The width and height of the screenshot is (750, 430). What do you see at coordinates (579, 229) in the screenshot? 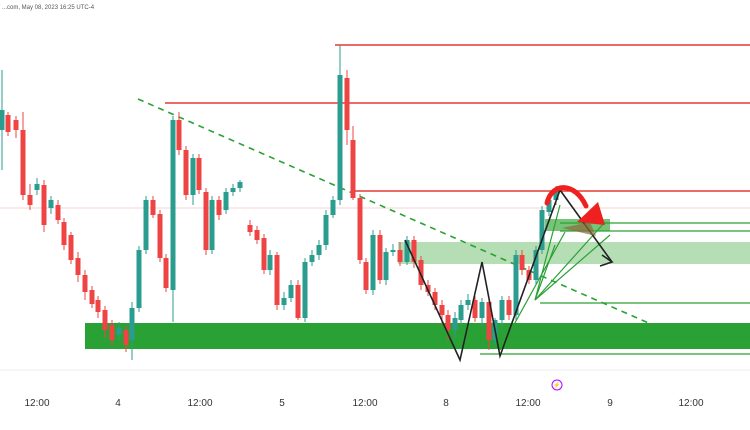
I see `arrow-shadow` at bounding box center [579, 229].